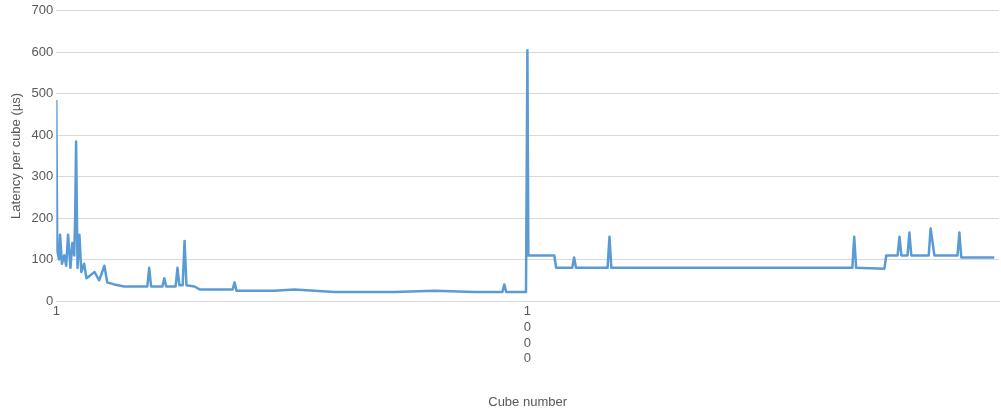  Describe the element at coordinates (42, 134) in the screenshot. I see `y-tick-label: 400` at that location.